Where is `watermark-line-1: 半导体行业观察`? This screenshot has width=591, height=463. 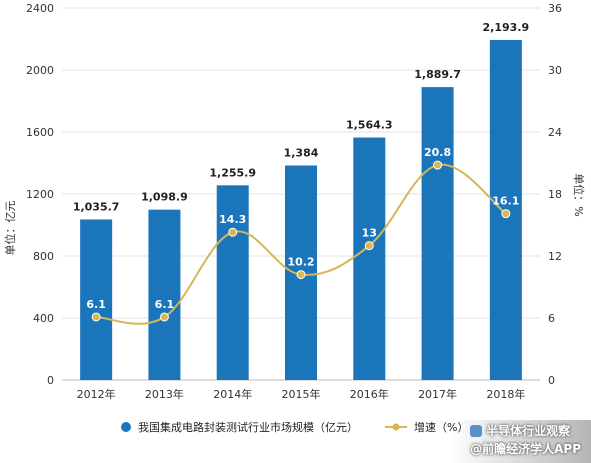 watermark-line-1: 半导体行业观察 is located at coordinates (525, 431).